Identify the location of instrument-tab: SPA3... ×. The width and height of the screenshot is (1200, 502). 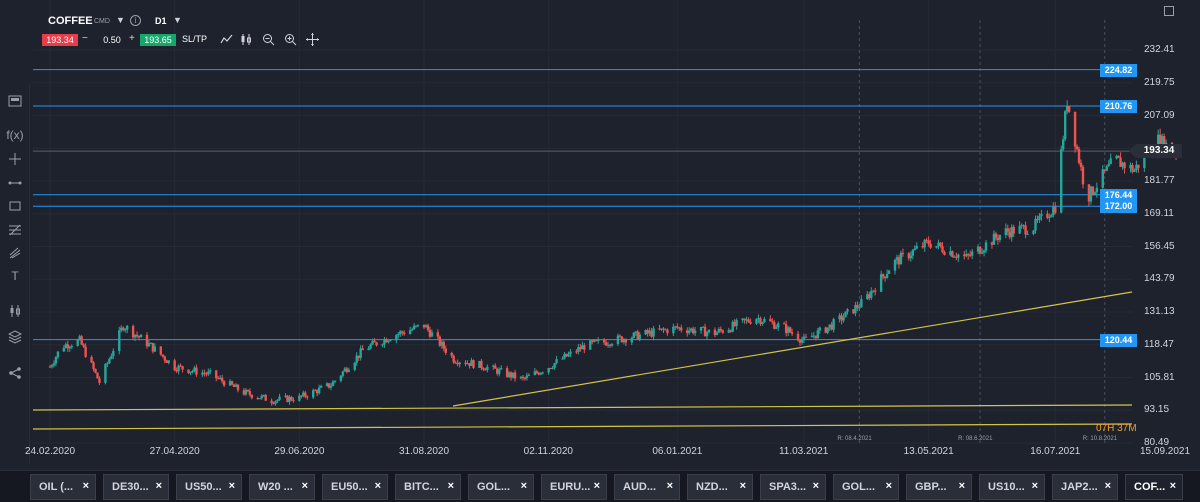
(793, 487).